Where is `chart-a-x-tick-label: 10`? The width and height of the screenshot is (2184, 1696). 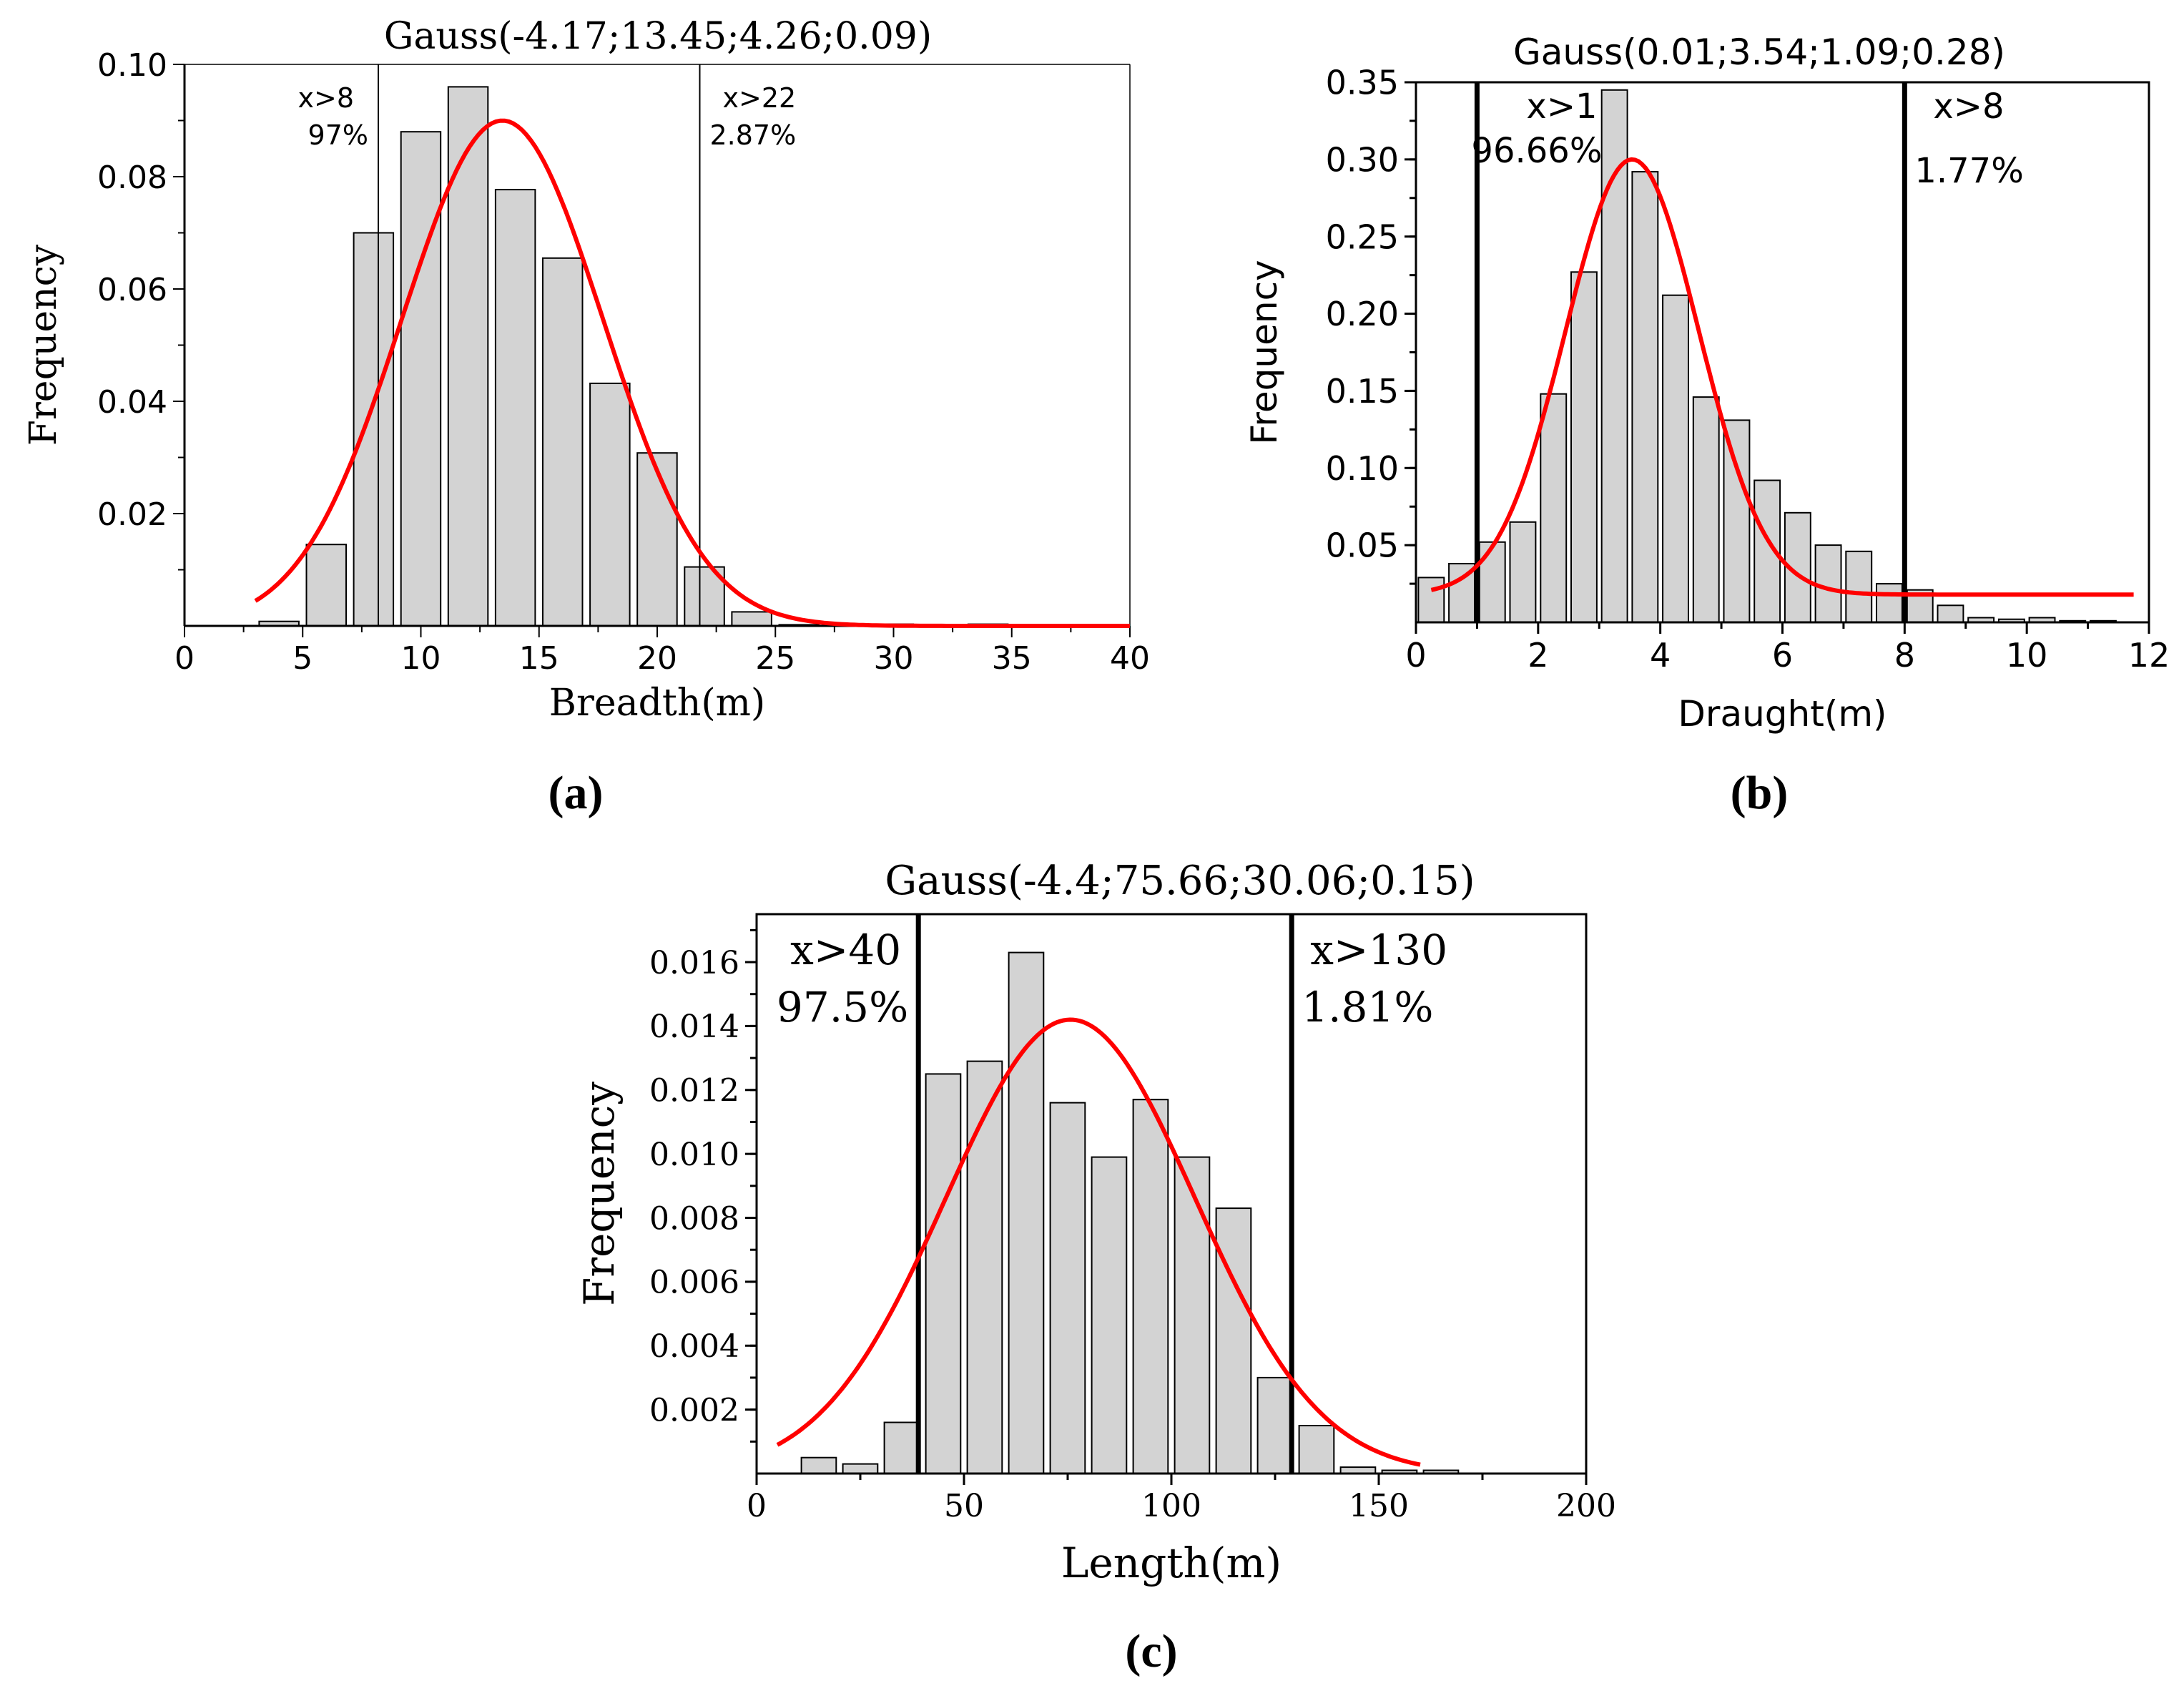 chart-a-x-tick-label: 10 is located at coordinates (421, 659).